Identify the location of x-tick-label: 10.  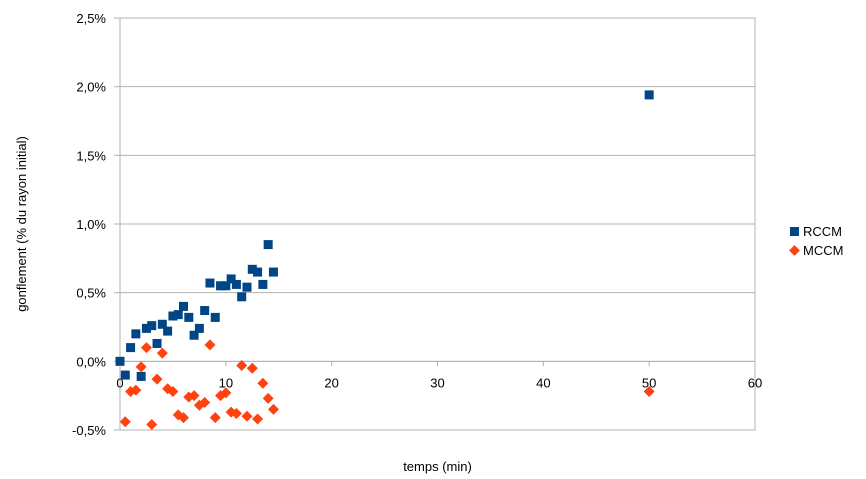
(226, 382).